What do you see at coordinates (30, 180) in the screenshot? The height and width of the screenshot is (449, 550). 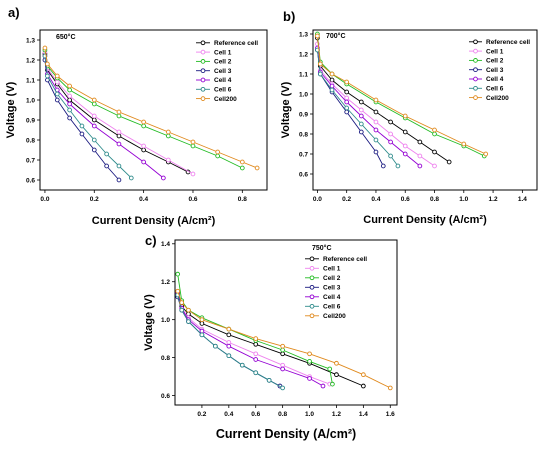 I see `y-tick-label: 0.6` at bounding box center [30, 180].